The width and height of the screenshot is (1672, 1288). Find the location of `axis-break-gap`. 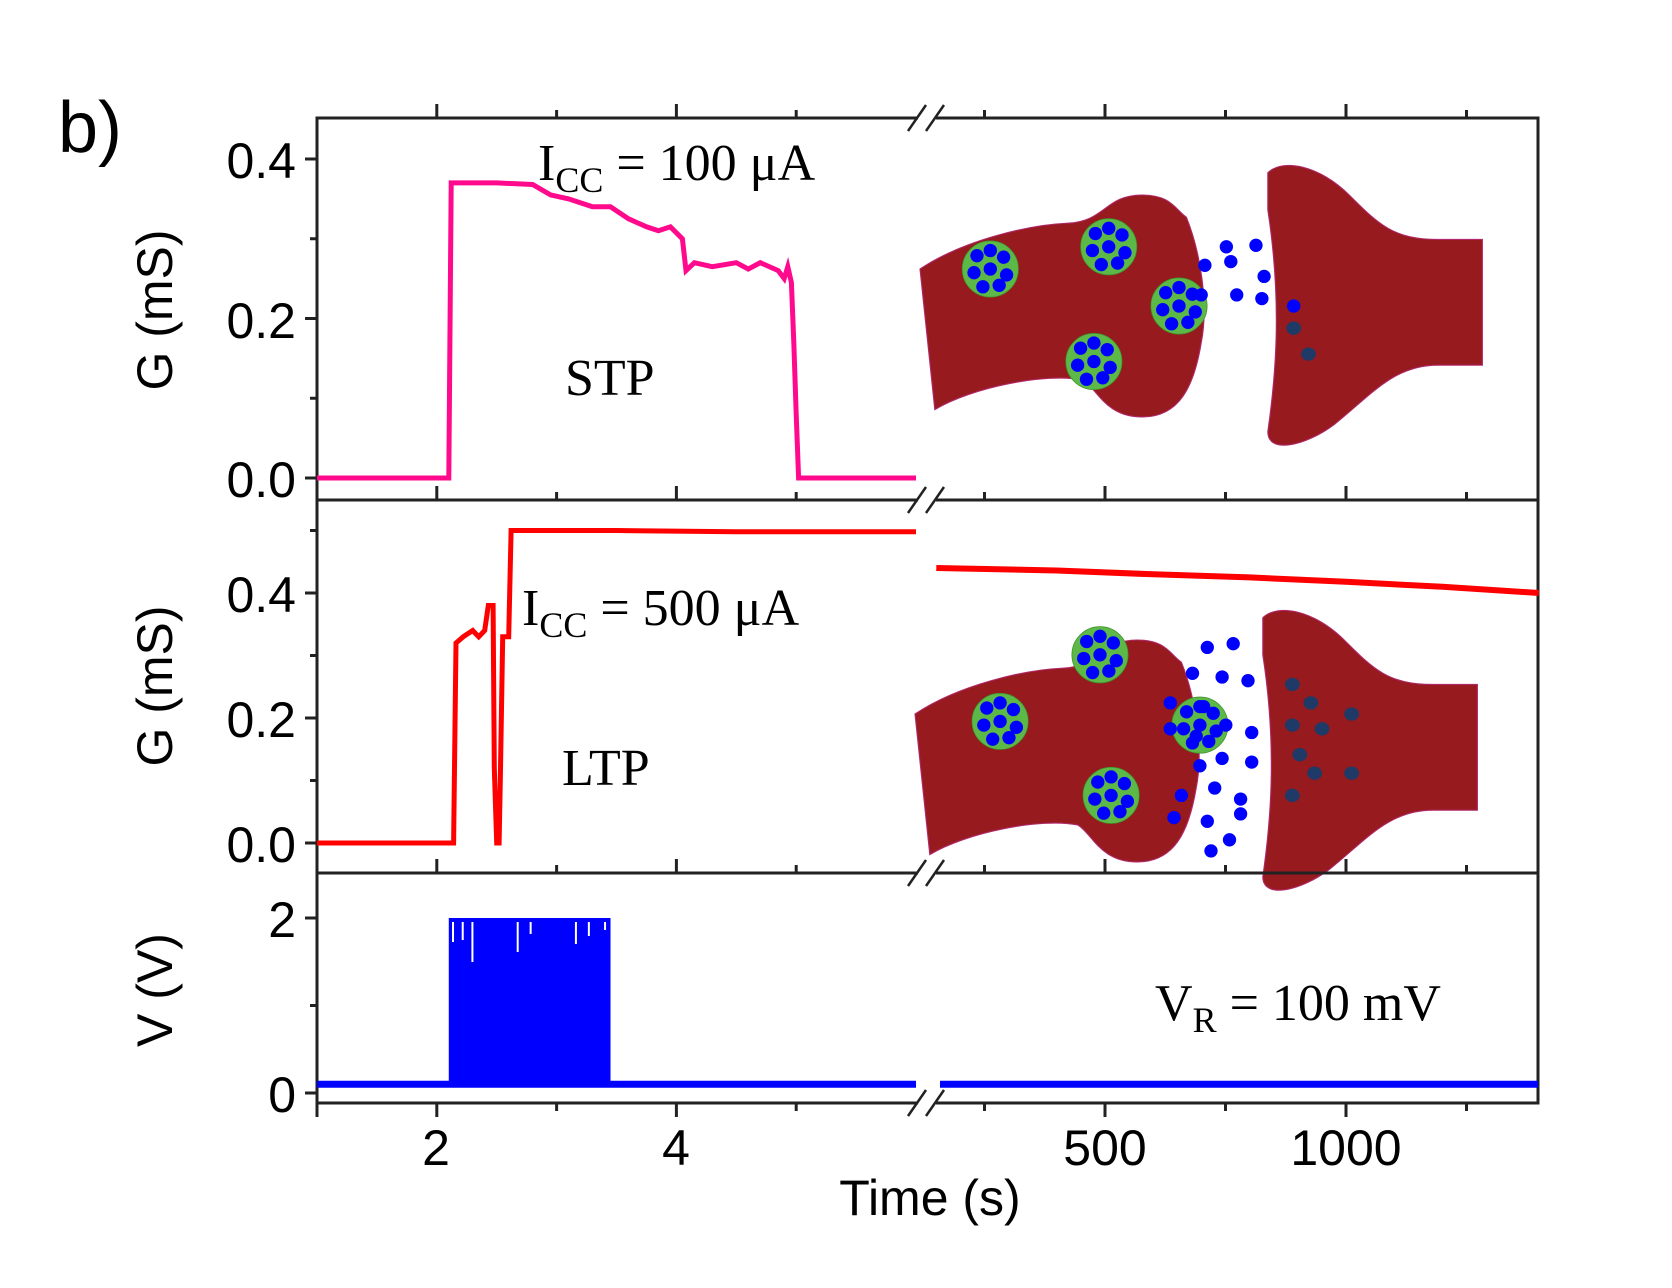

axis-break-gap is located at coordinates (927, 1103).